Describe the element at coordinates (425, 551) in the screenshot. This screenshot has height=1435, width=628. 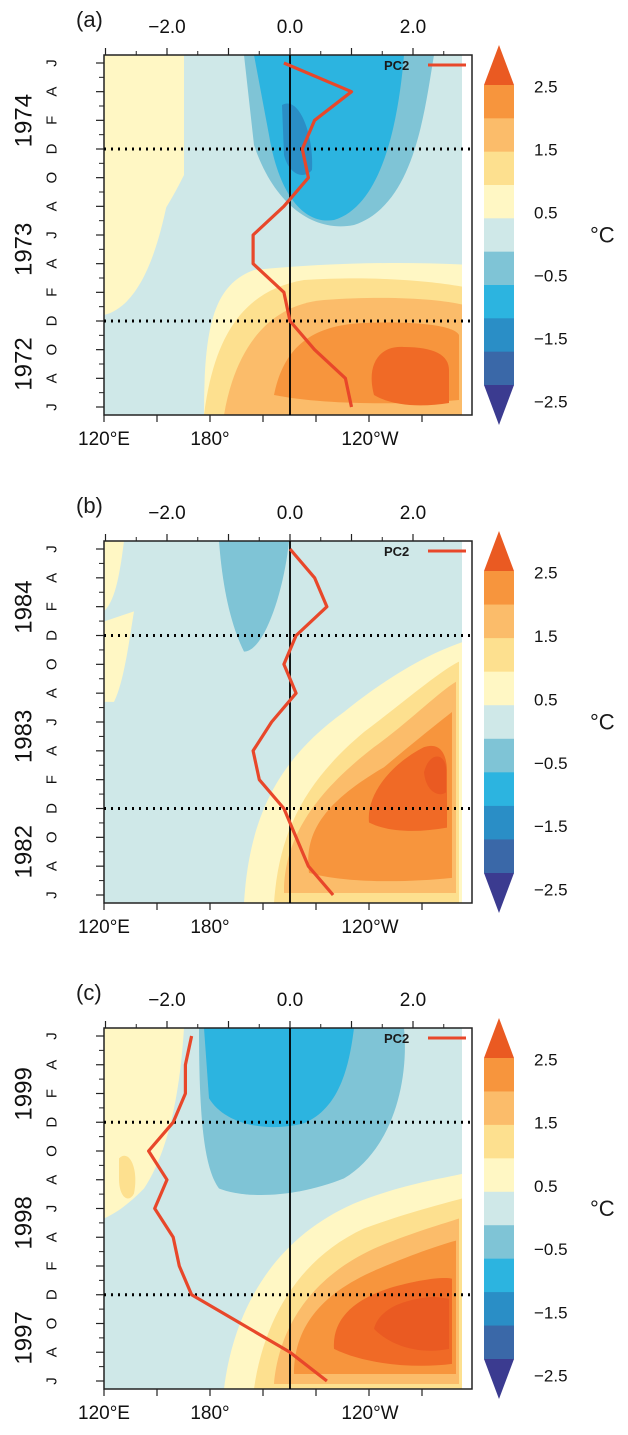
I see `legend: PC2` at that location.